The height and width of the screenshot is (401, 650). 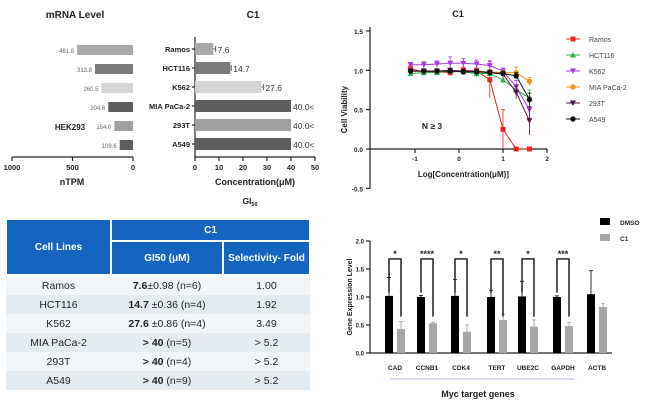 What do you see at coordinates (630, 223) in the screenshot?
I see `expr-legend-label: DMSO` at bounding box center [630, 223].